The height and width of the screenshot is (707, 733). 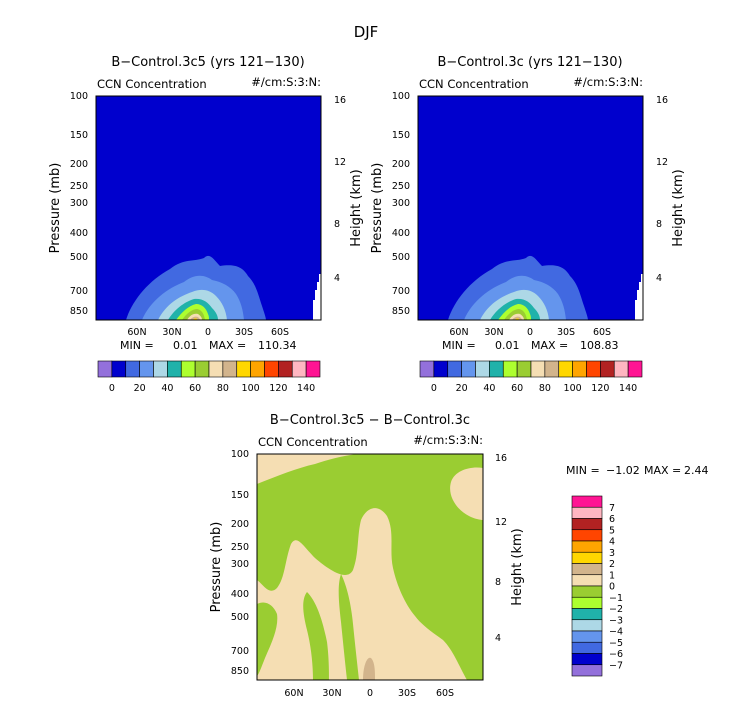 What do you see at coordinates (612, 575) in the screenshot?
I see `colorbar-label: 1` at bounding box center [612, 575].